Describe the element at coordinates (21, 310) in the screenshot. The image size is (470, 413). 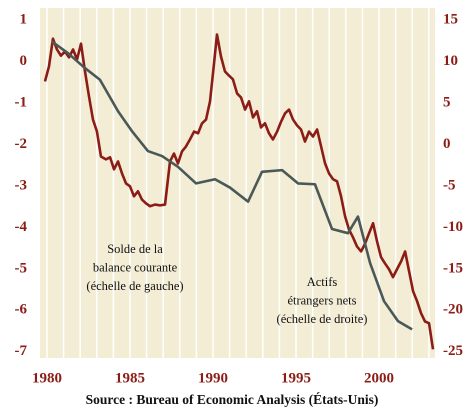
I see `y-tick-label: -6` at that location.